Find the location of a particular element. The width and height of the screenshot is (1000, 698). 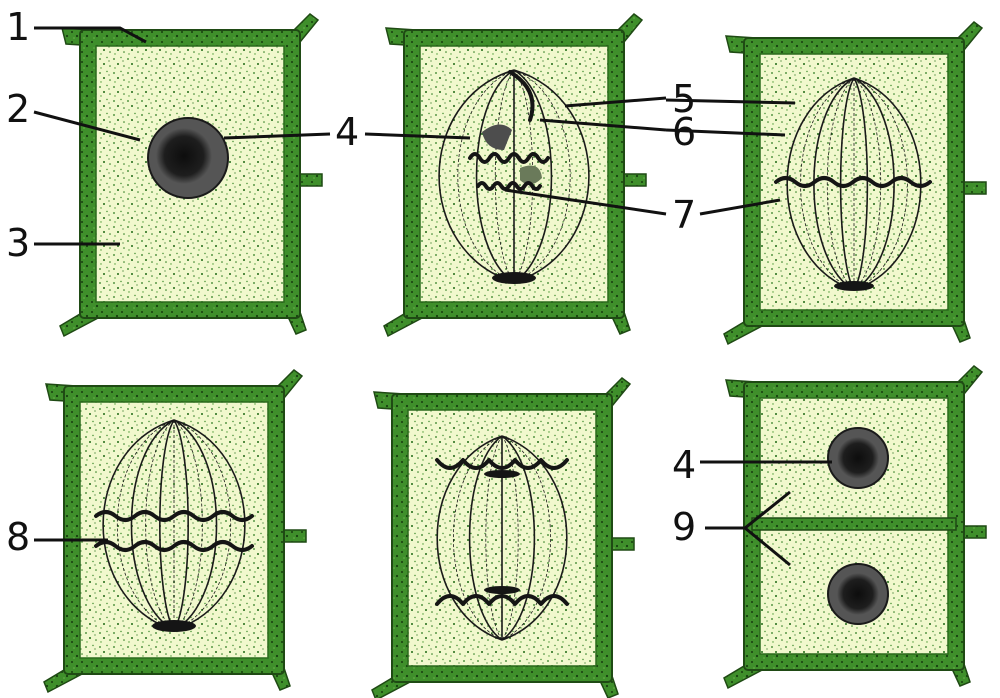

daughter-chromosomes-top is located at coordinates (502, 464).